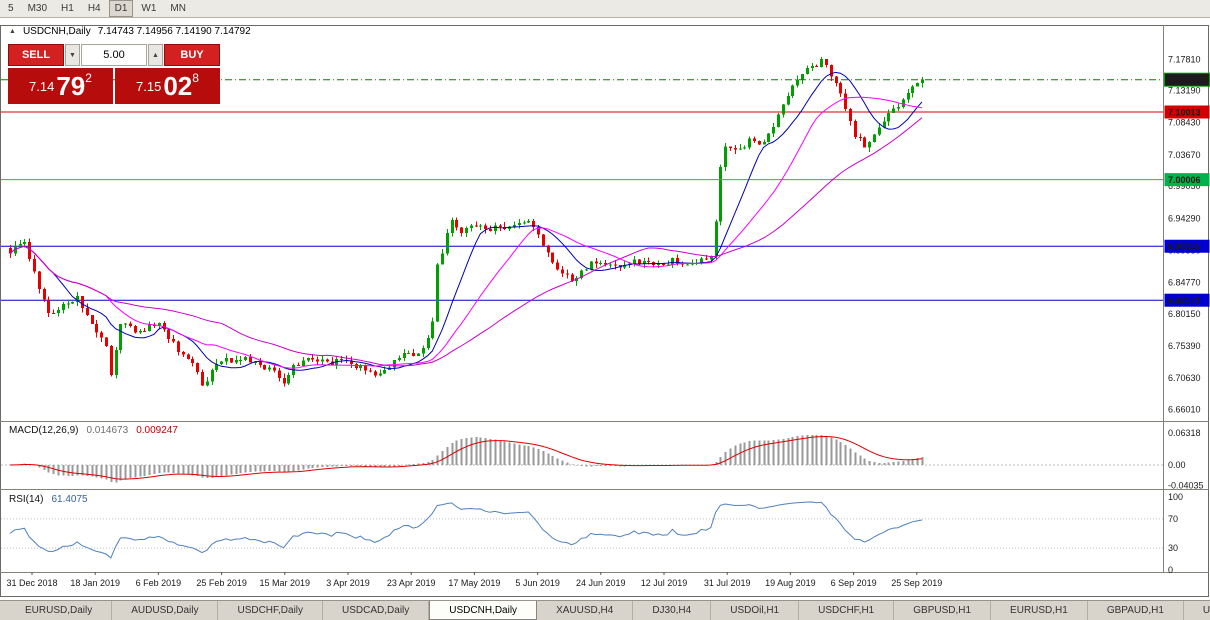  I want to click on sell-quote-panel: 7.14 79 2, so click(60, 86).